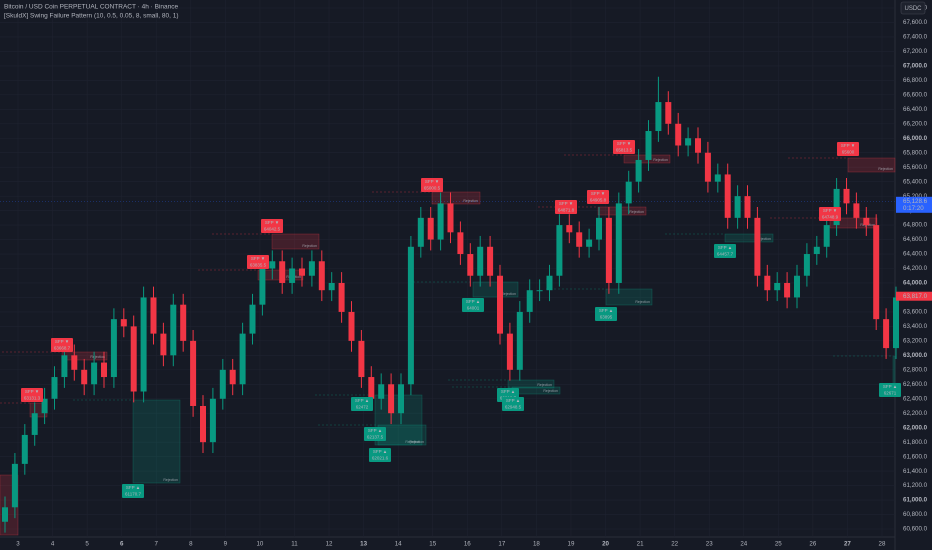  What do you see at coordinates (398, 544) in the screenshot?
I see `x-tick-label: 14` at bounding box center [398, 544].